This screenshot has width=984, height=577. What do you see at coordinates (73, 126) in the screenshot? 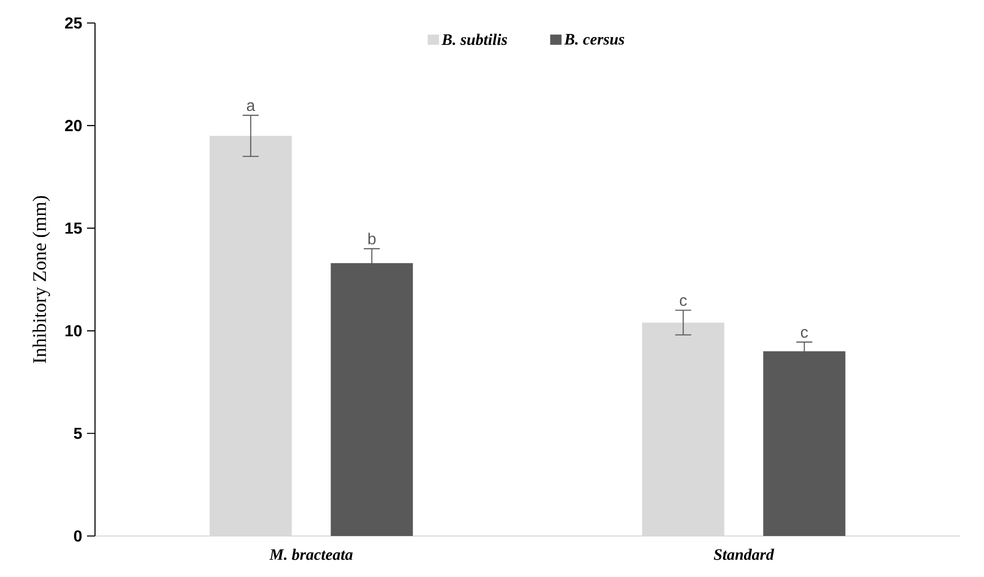
I see `y-tick-label: 20` at bounding box center [73, 126].